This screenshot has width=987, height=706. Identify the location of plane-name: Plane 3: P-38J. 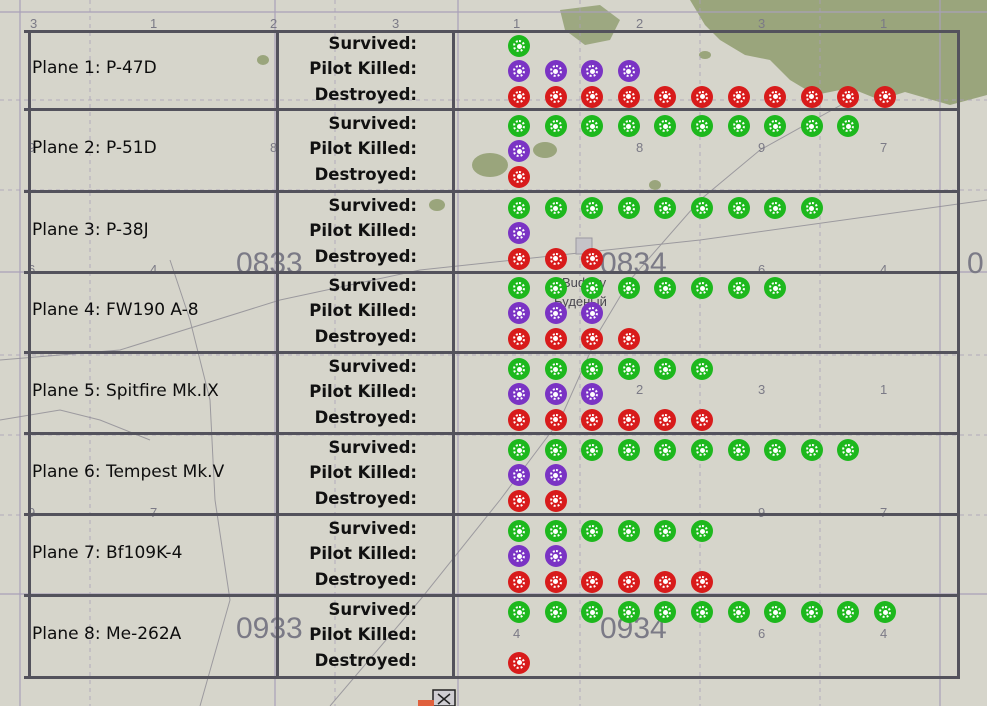
(90, 230).